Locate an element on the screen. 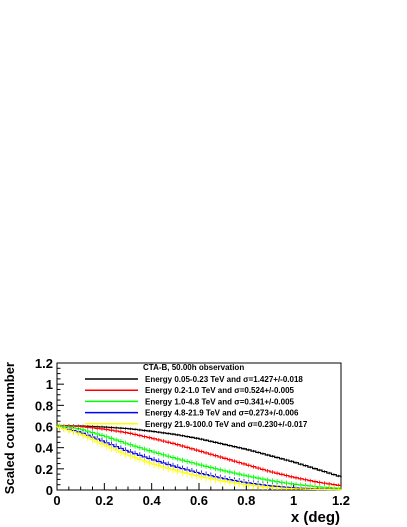  y-tick-label: 0.6 is located at coordinates (44, 427).